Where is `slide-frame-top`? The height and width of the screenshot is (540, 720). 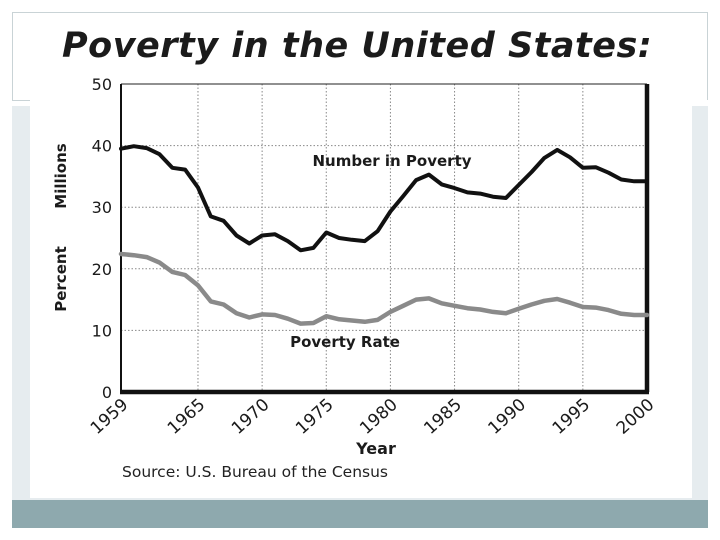
slide-frame-top is located at coordinates (360, 12).